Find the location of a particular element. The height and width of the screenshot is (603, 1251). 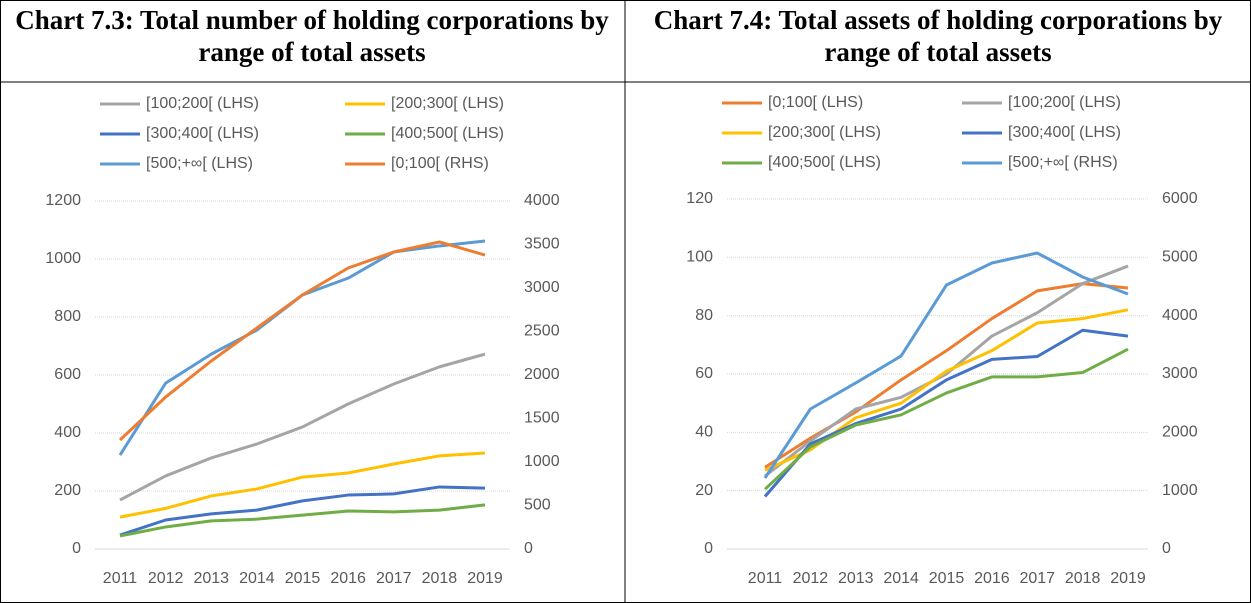

y-tick-label: 200 is located at coordinates (67, 490).